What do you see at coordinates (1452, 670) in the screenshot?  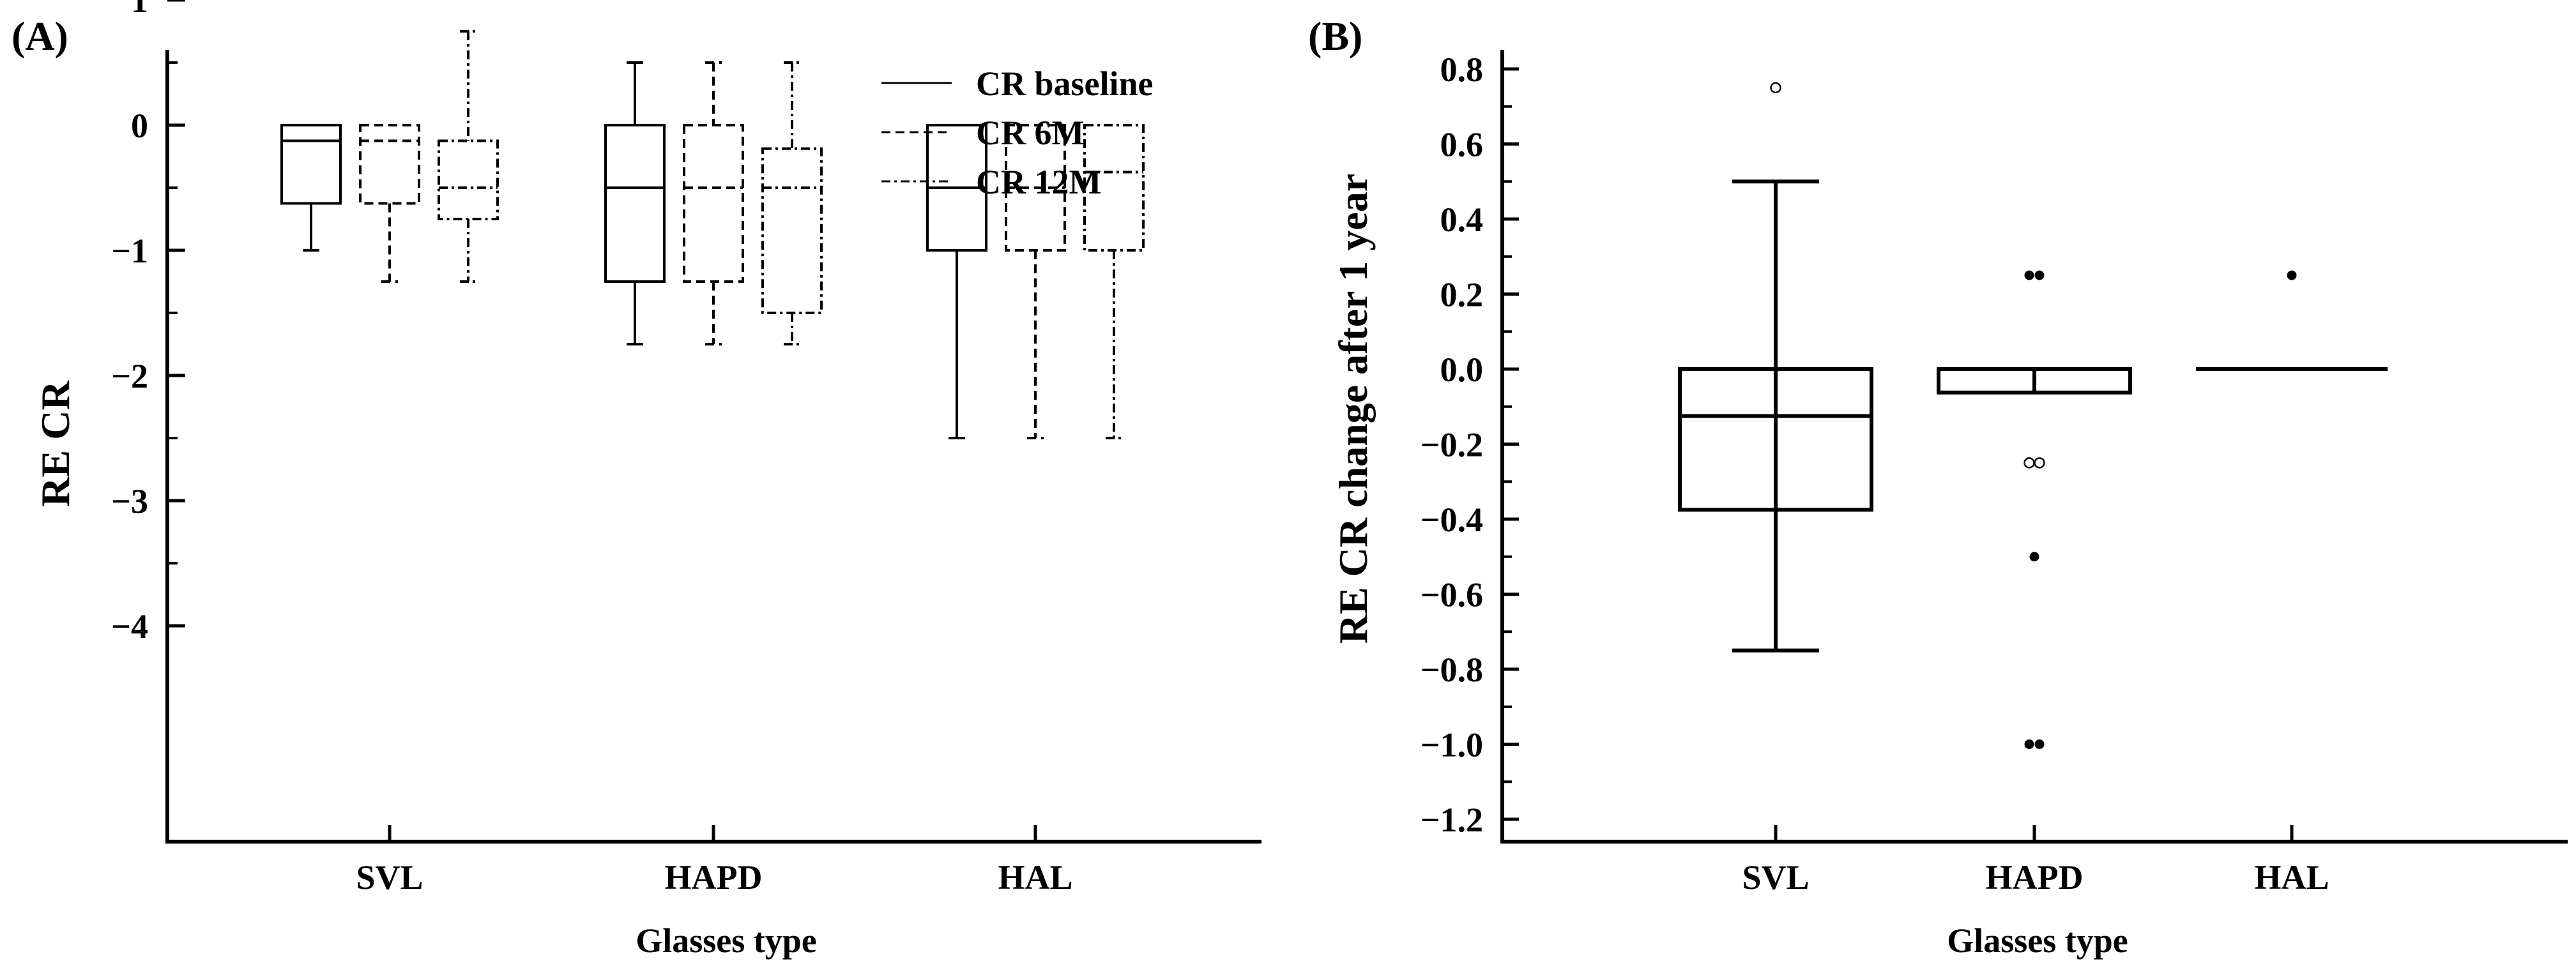 I see `panel-b-y-tick-label: −0.8` at bounding box center [1452, 670].